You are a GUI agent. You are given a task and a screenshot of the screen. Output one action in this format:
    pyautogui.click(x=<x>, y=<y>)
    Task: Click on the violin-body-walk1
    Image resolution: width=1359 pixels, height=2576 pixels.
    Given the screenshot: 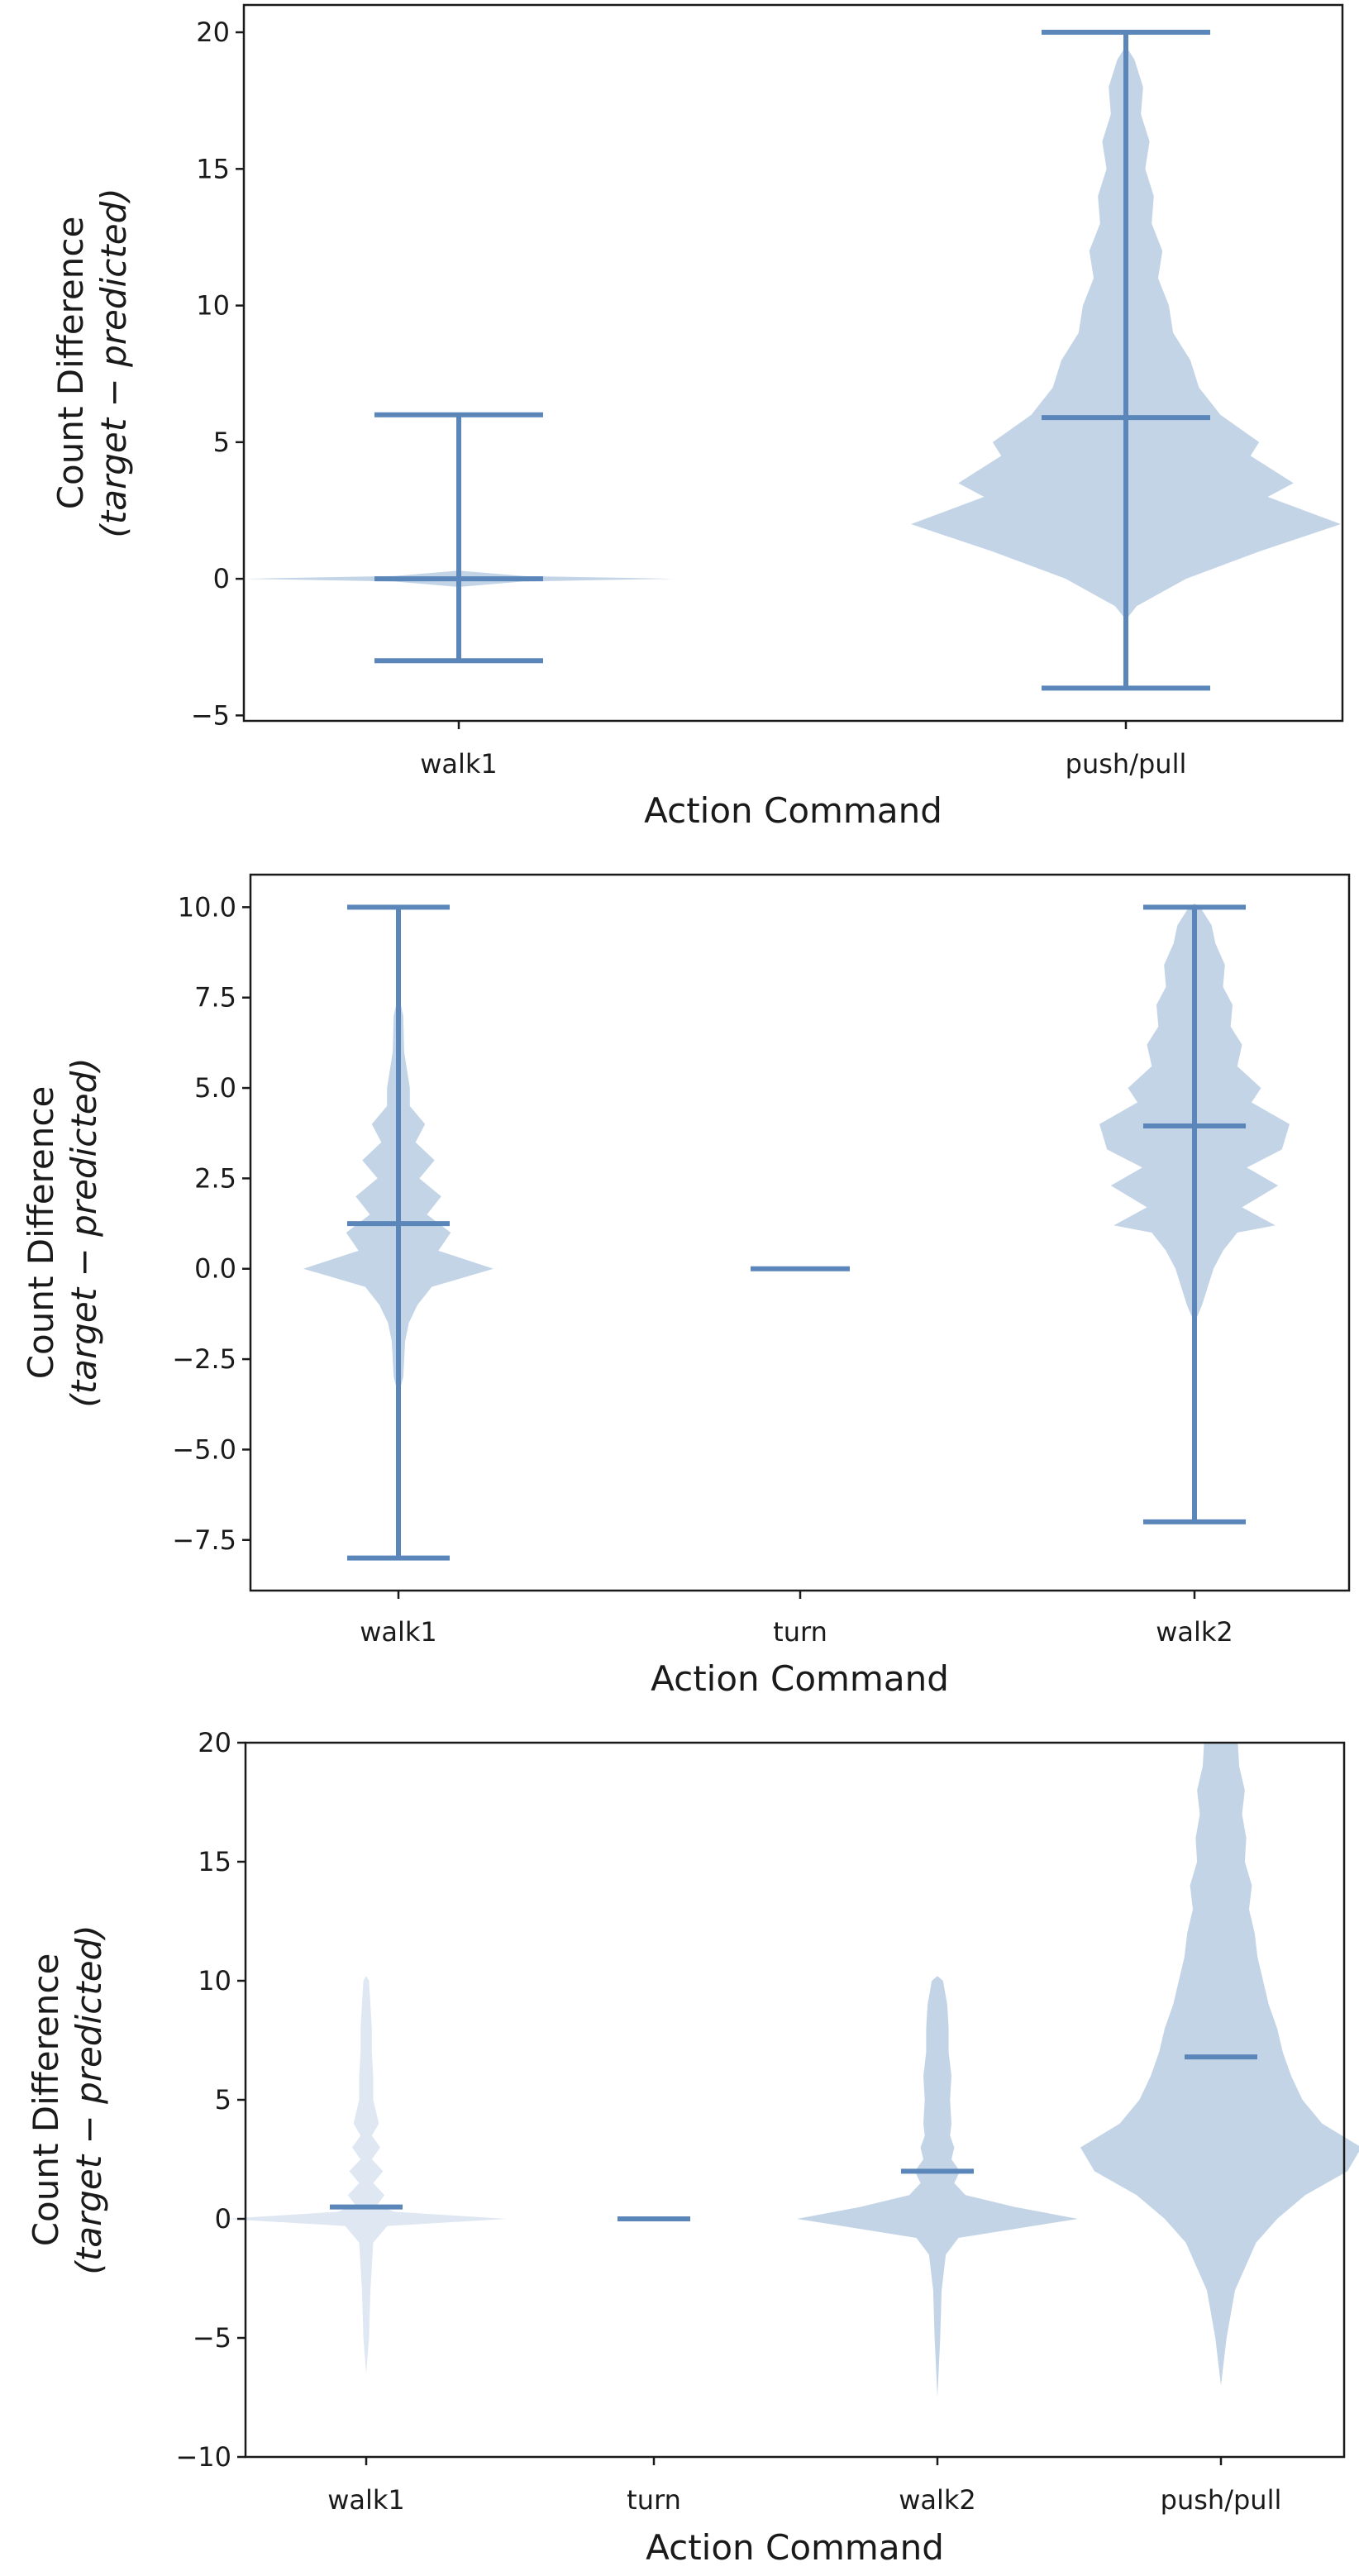 What is the action you would take?
    pyautogui.click(x=366, y=2175)
    